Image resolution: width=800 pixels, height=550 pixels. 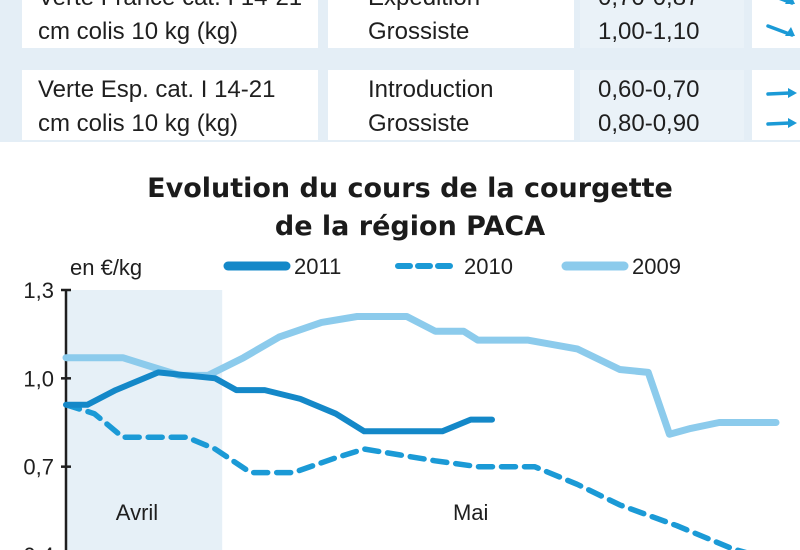 What do you see at coordinates (38, 546) in the screenshot?
I see `y-tick-label: 0,4` at bounding box center [38, 546].